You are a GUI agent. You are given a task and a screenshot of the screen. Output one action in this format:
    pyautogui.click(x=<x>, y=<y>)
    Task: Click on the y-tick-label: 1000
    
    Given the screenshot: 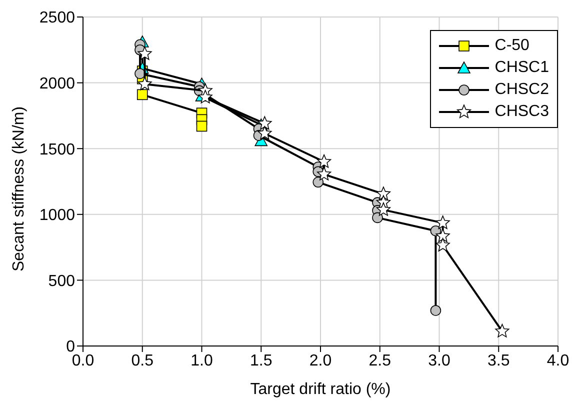 What is the action you would take?
    pyautogui.click(x=57, y=215)
    